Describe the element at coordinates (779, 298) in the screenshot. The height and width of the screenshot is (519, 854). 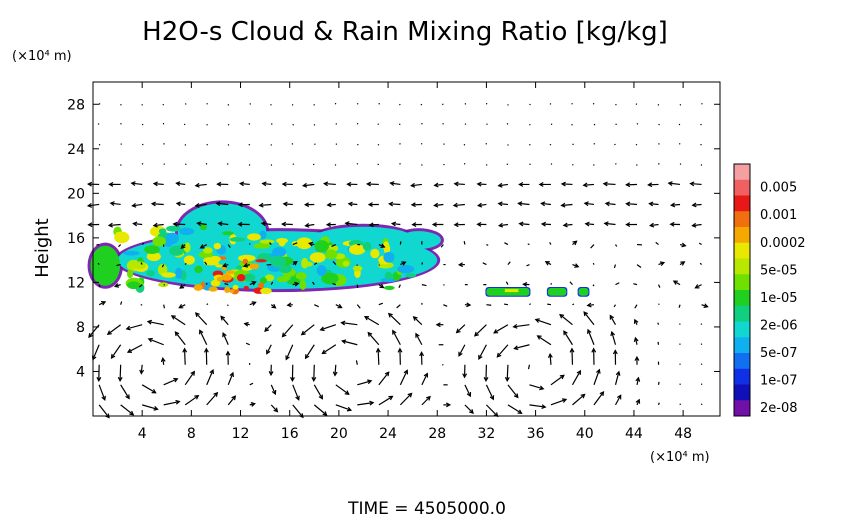
I see `colorbar-label: 1e-05` at that location.